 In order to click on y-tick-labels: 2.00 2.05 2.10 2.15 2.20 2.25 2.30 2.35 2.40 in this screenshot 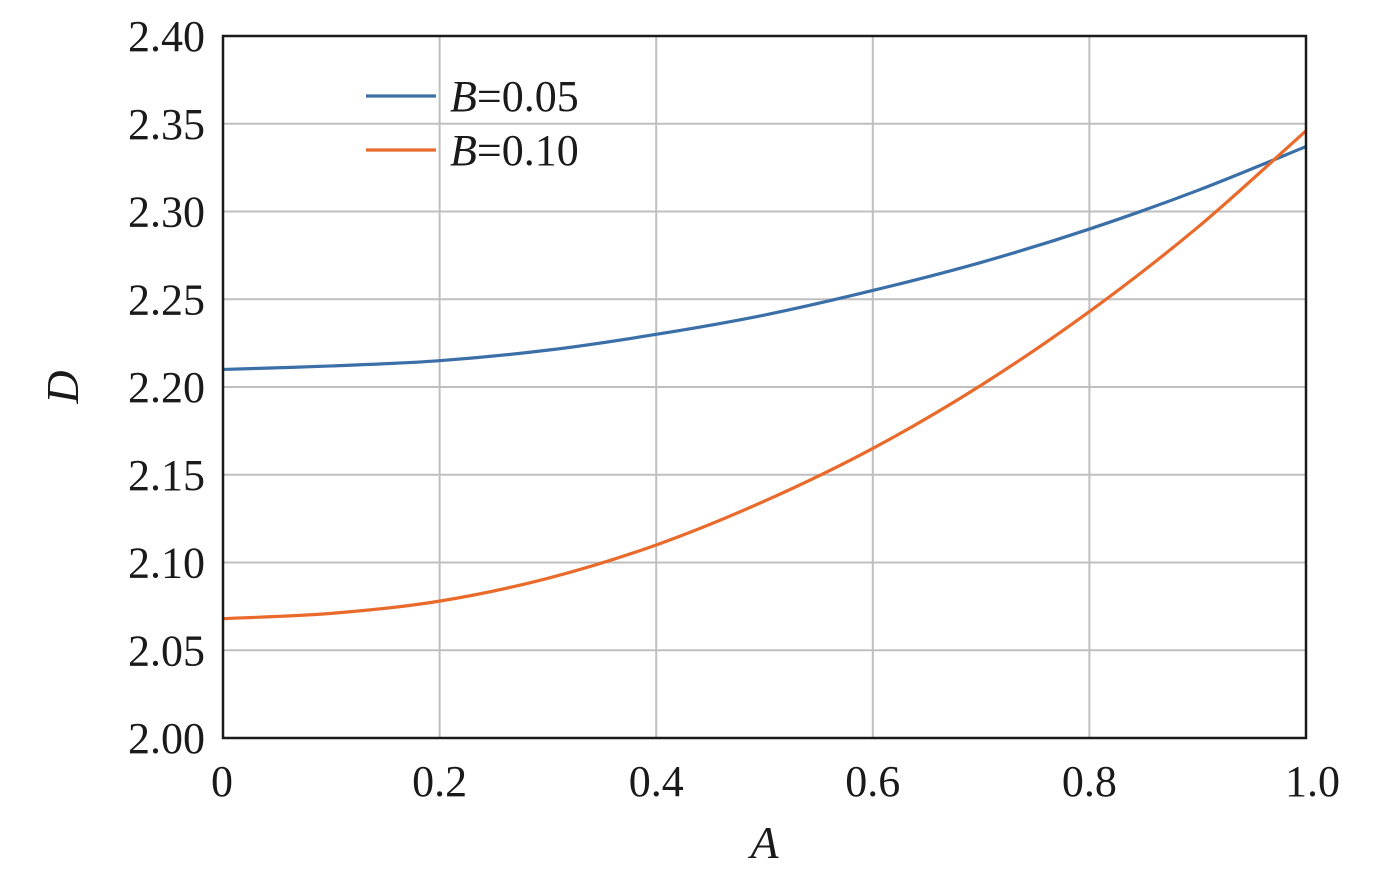, I will do `click(166, 387)`.